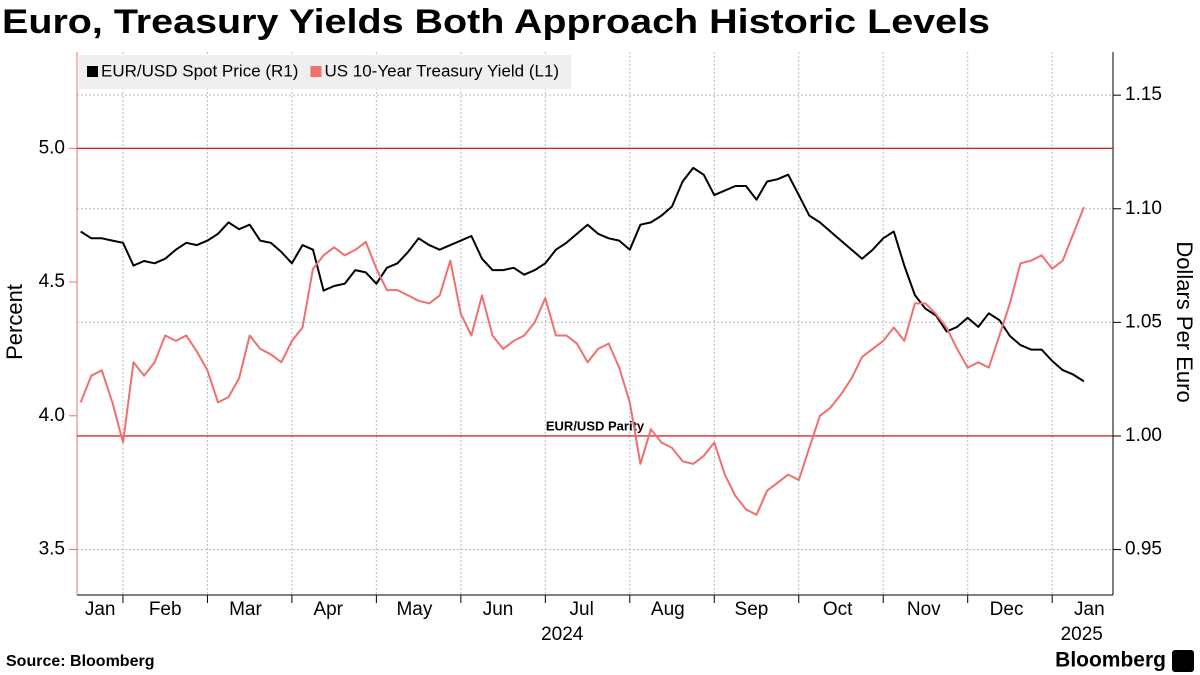 The image size is (1200, 675). Describe the element at coordinates (1143, 94) in the screenshot. I see `y2-tick-label: 1.15` at that location.